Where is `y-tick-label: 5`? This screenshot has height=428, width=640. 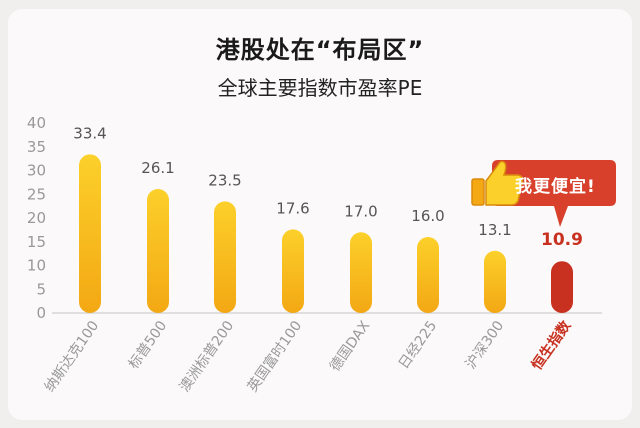 y-tick-label: 5 is located at coordinates (41, 289).